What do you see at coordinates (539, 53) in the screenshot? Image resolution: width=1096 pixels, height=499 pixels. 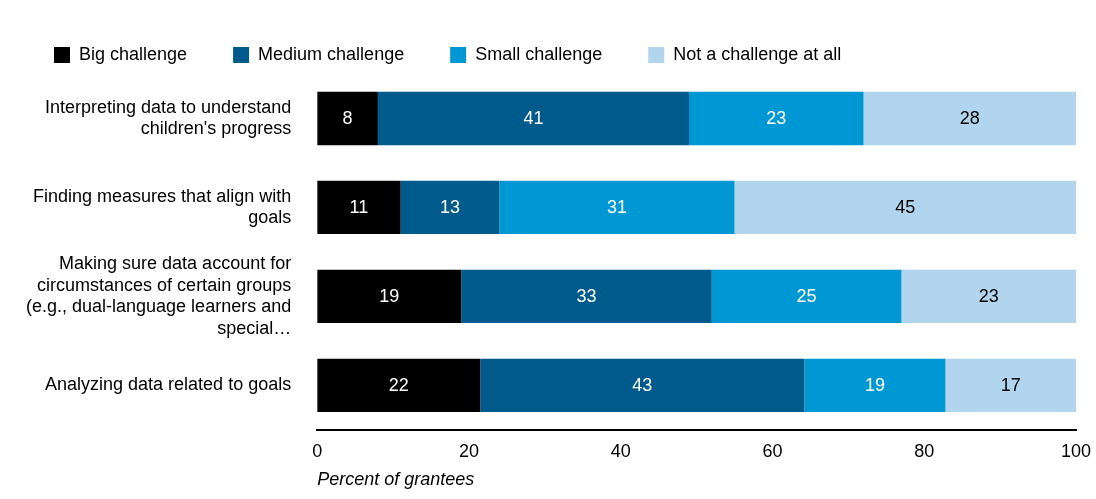 I see `legend-label: Small challenge` at bounding box center [539, 53].